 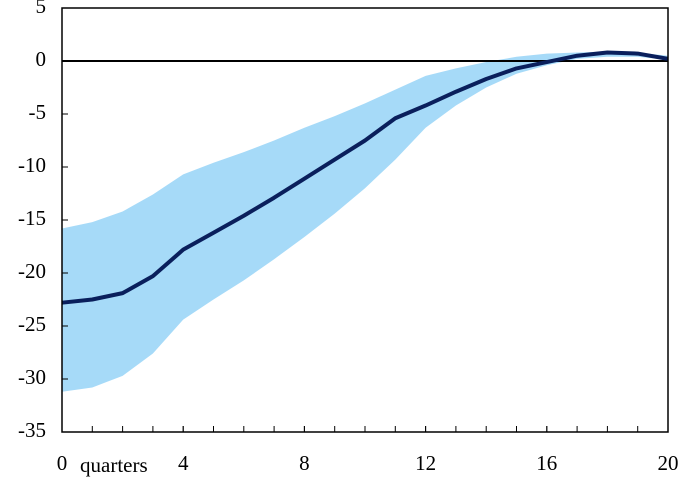 I want to click on y-tick-label: -30, so click(x=32, y=377).